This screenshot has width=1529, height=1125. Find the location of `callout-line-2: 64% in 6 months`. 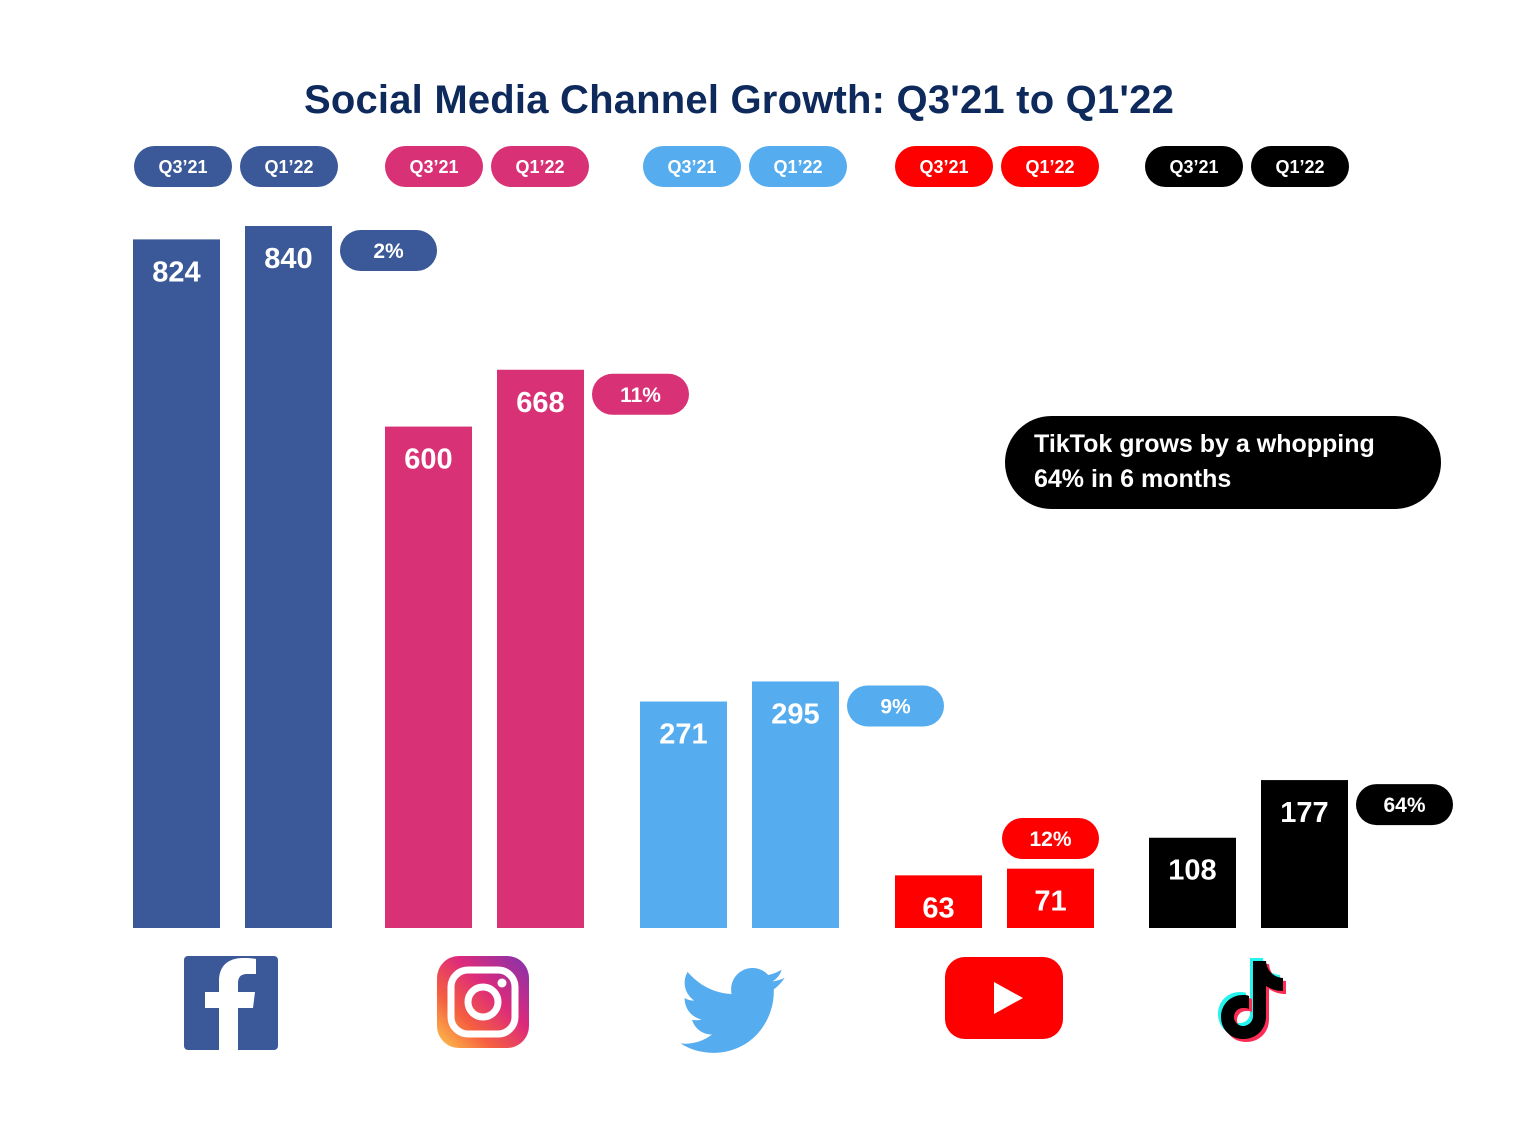

callout-line-2: 64% in 6 months is located at coordinates (1133, 479).